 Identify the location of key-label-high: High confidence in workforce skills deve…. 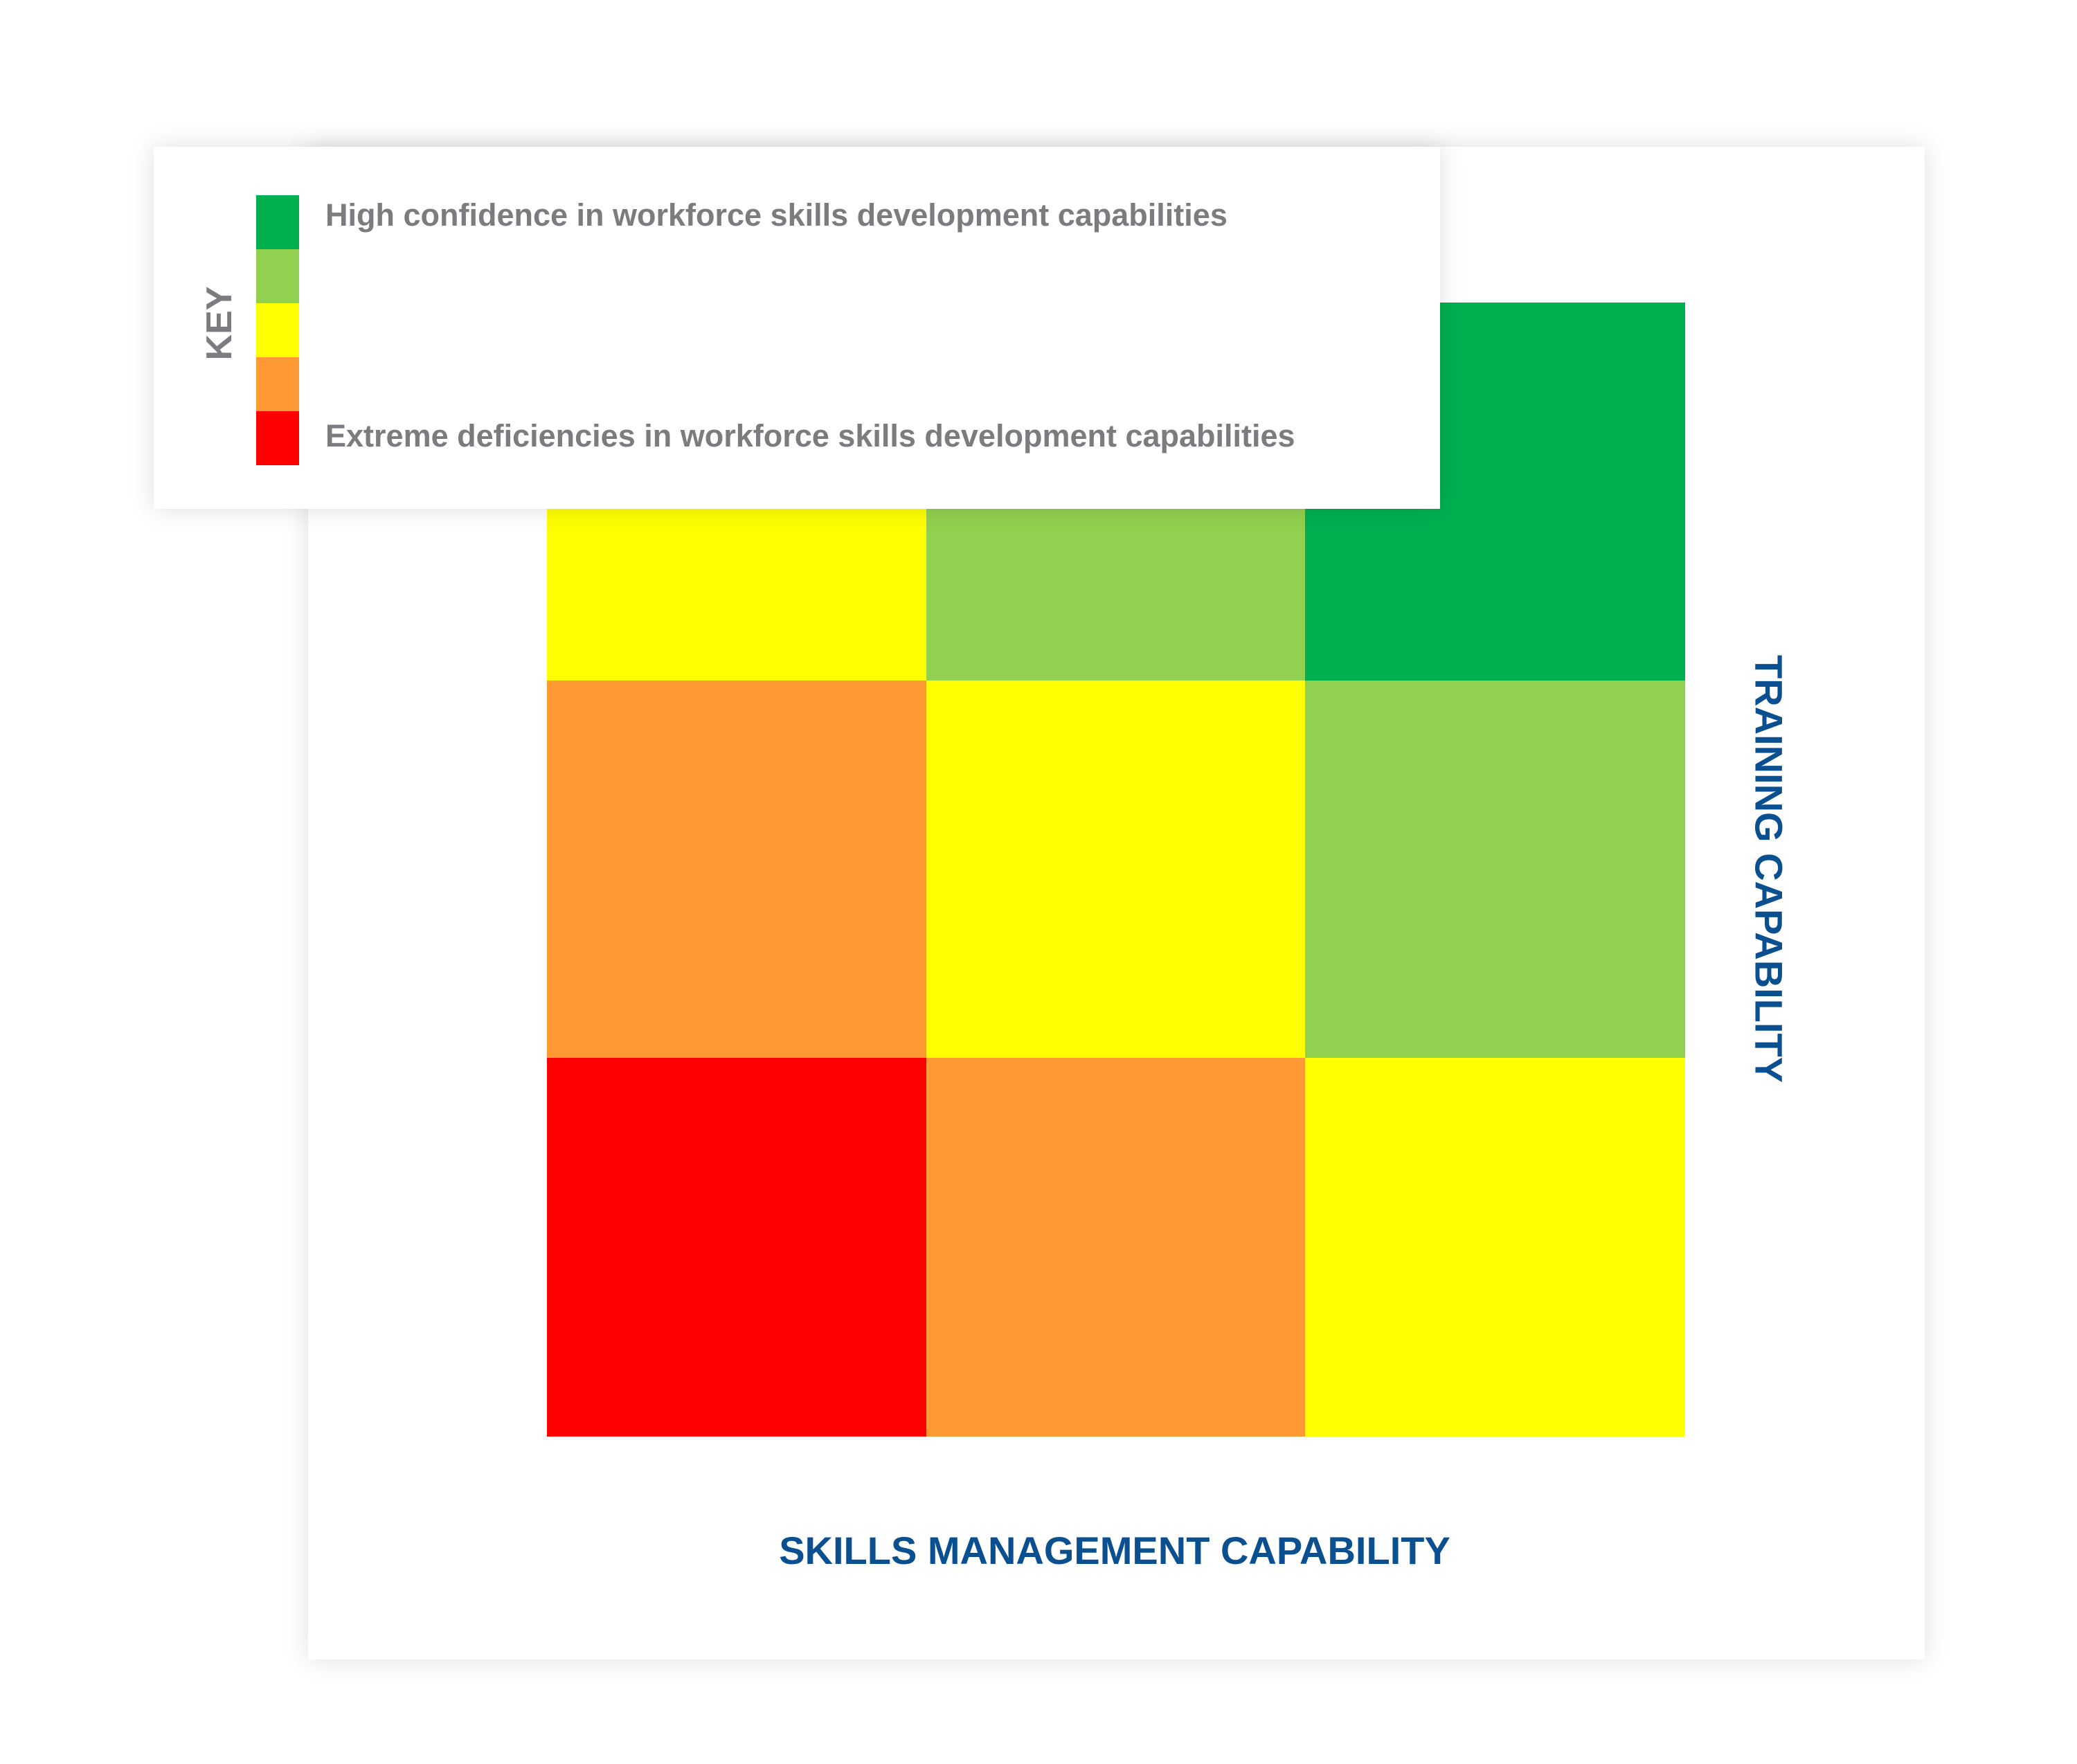
(776, 215).